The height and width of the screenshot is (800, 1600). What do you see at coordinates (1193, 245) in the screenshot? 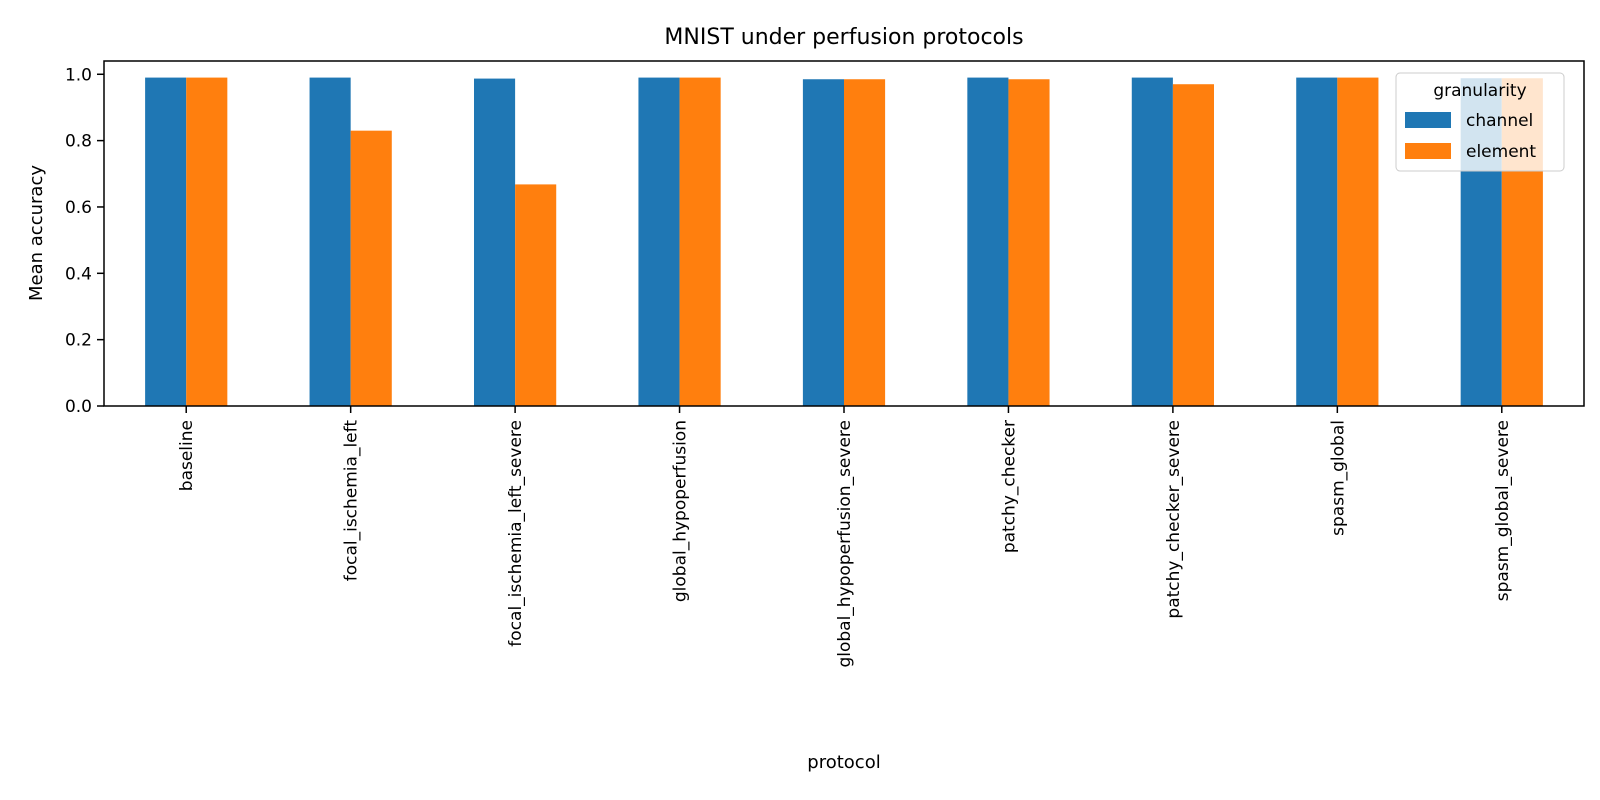
I see `bar-element-patchy_checker_severe` at bounding box center [1193, 245].